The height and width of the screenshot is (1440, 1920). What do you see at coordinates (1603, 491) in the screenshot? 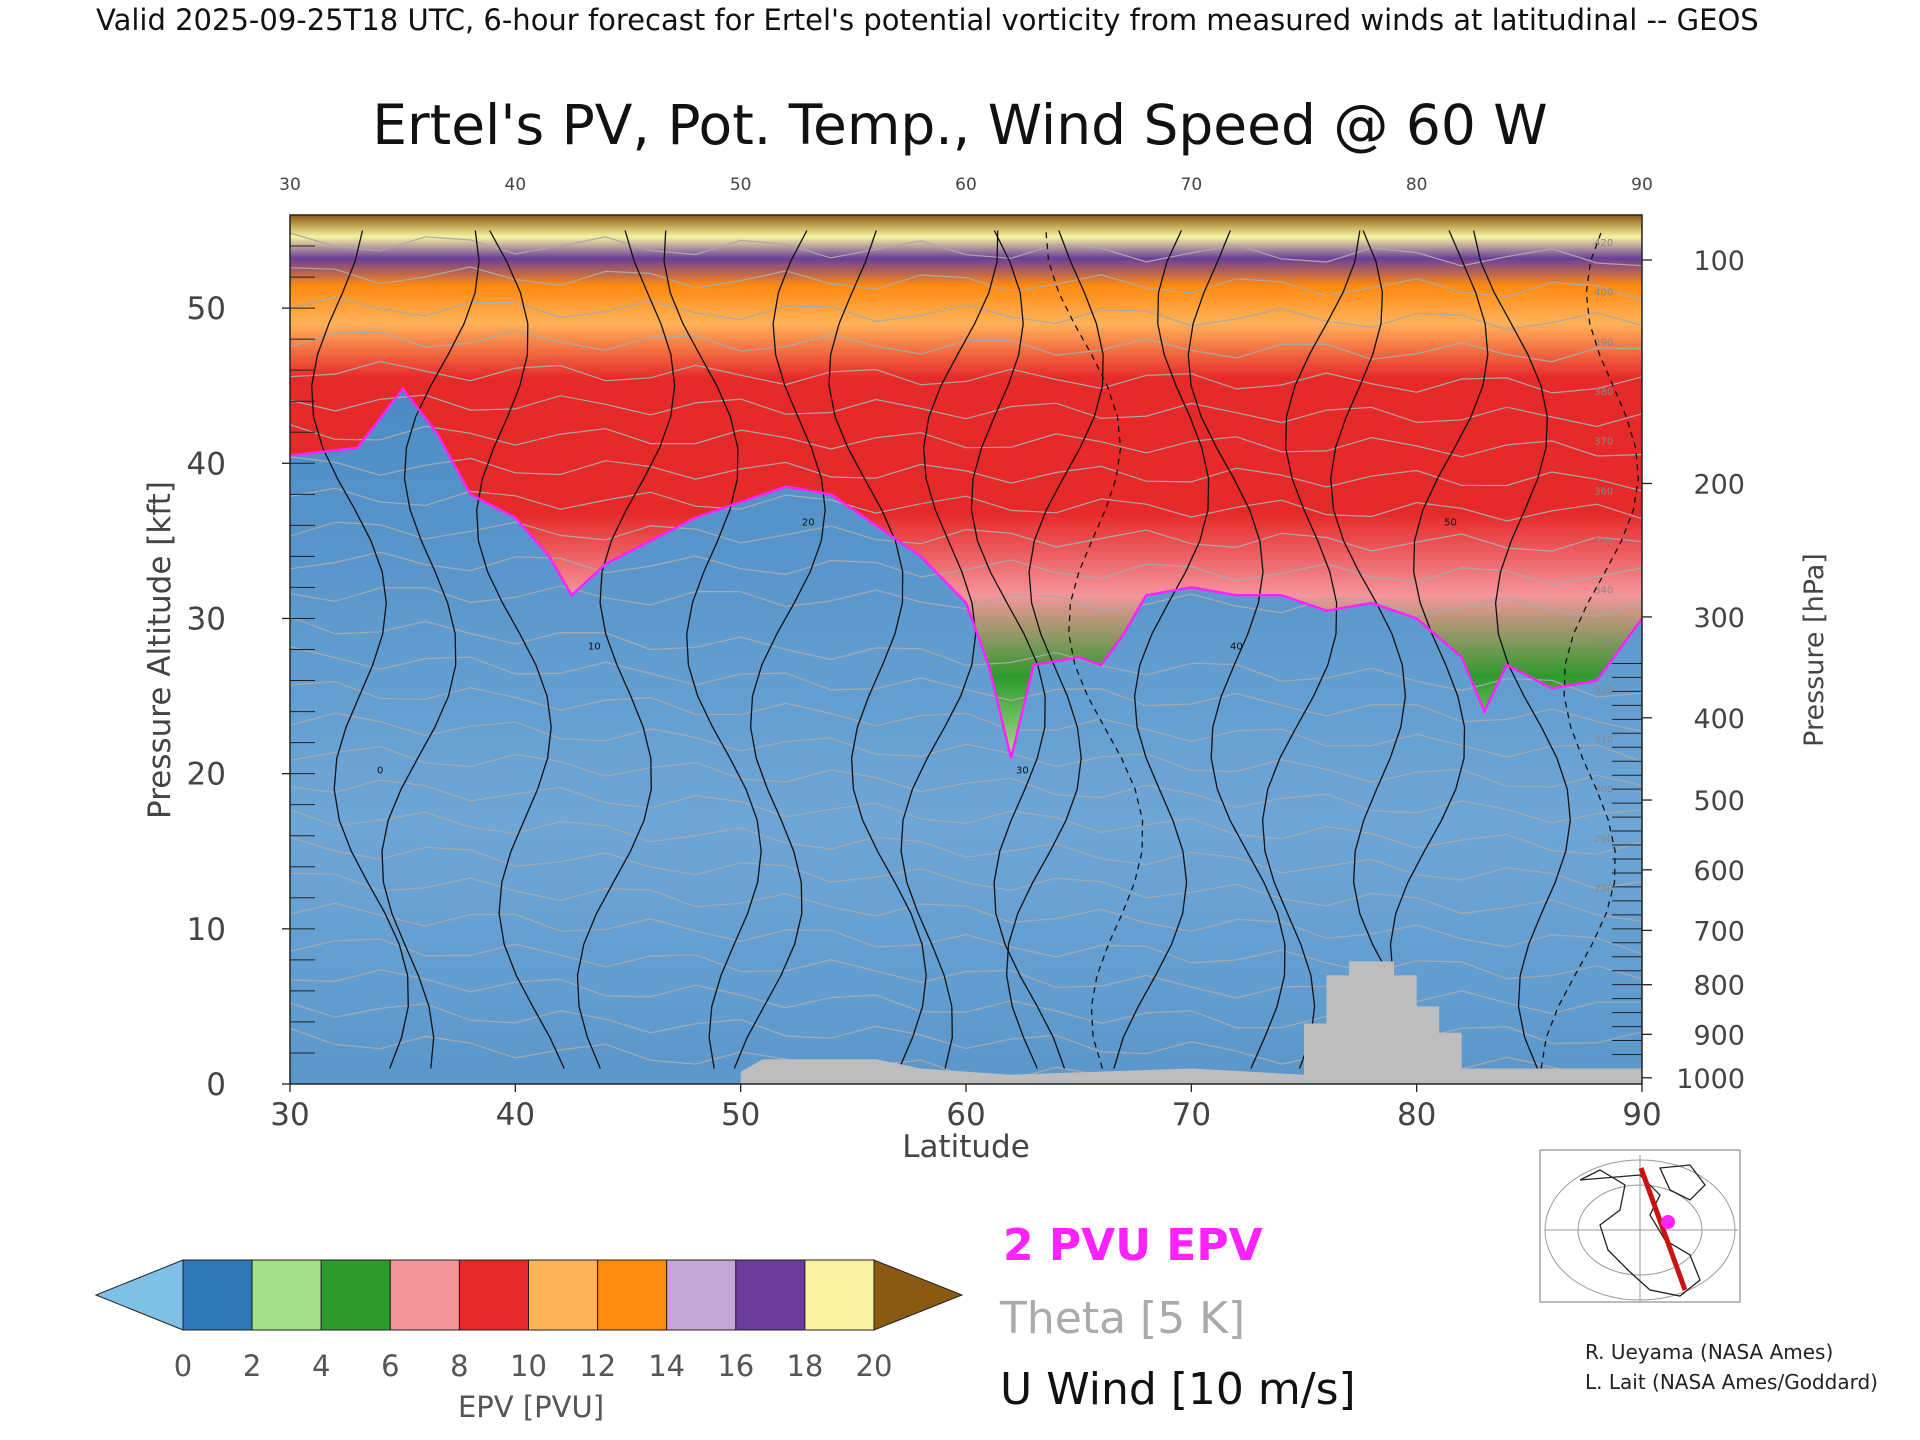
I see `theta-label: 360` at bounding box center [1603, 491].